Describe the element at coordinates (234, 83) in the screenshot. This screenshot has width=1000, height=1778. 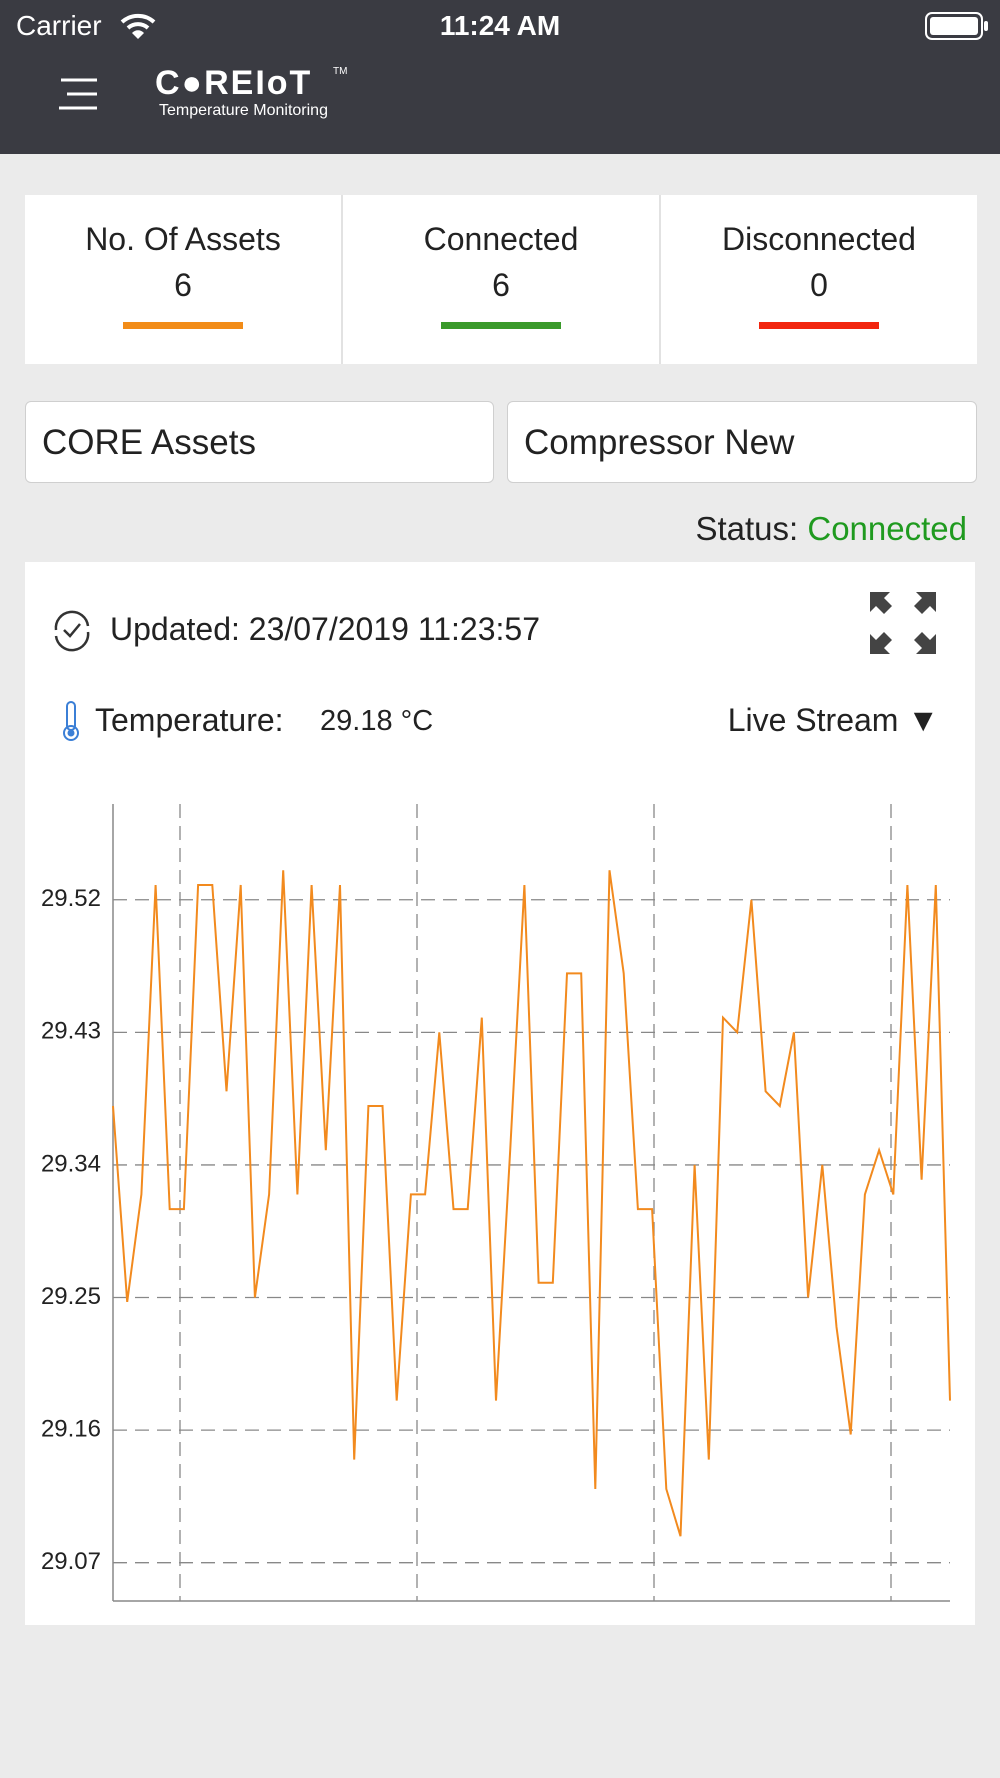
I see `logo: C●REIoT` at that location.